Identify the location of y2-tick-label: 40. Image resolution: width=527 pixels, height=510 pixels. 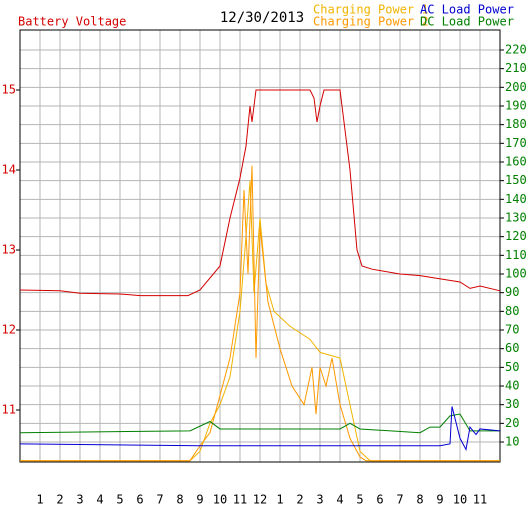
(512, 386).